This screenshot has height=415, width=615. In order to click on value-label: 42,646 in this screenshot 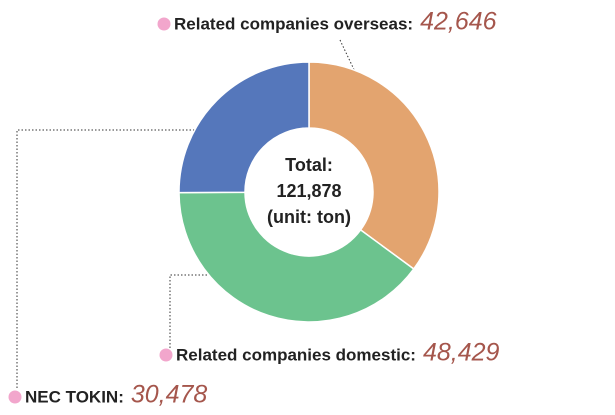, I will do `click(458, 22)`.